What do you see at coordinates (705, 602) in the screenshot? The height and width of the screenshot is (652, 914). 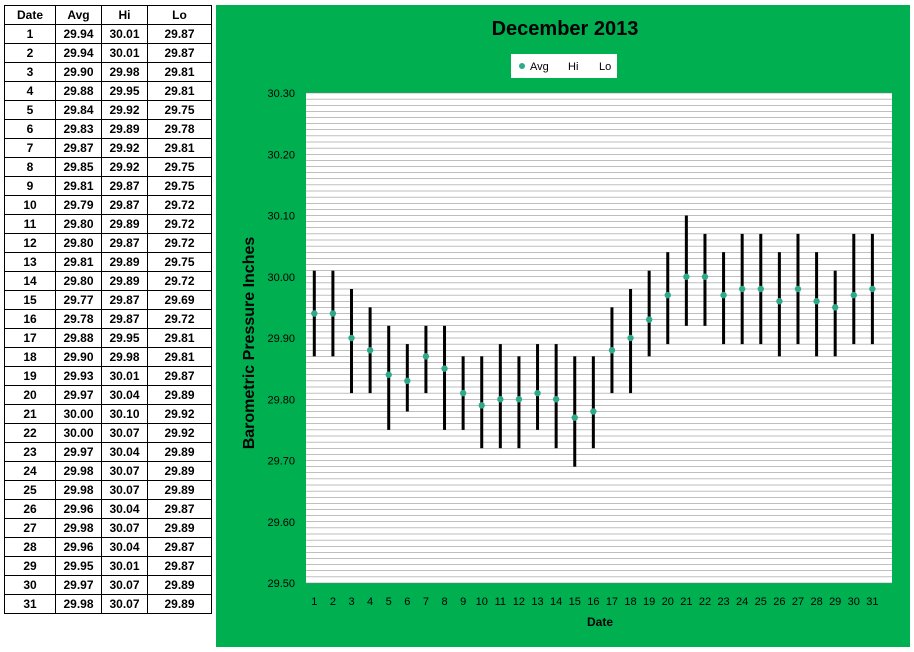 I see `x-tick-label: 22` at bounding box center [705, 602].